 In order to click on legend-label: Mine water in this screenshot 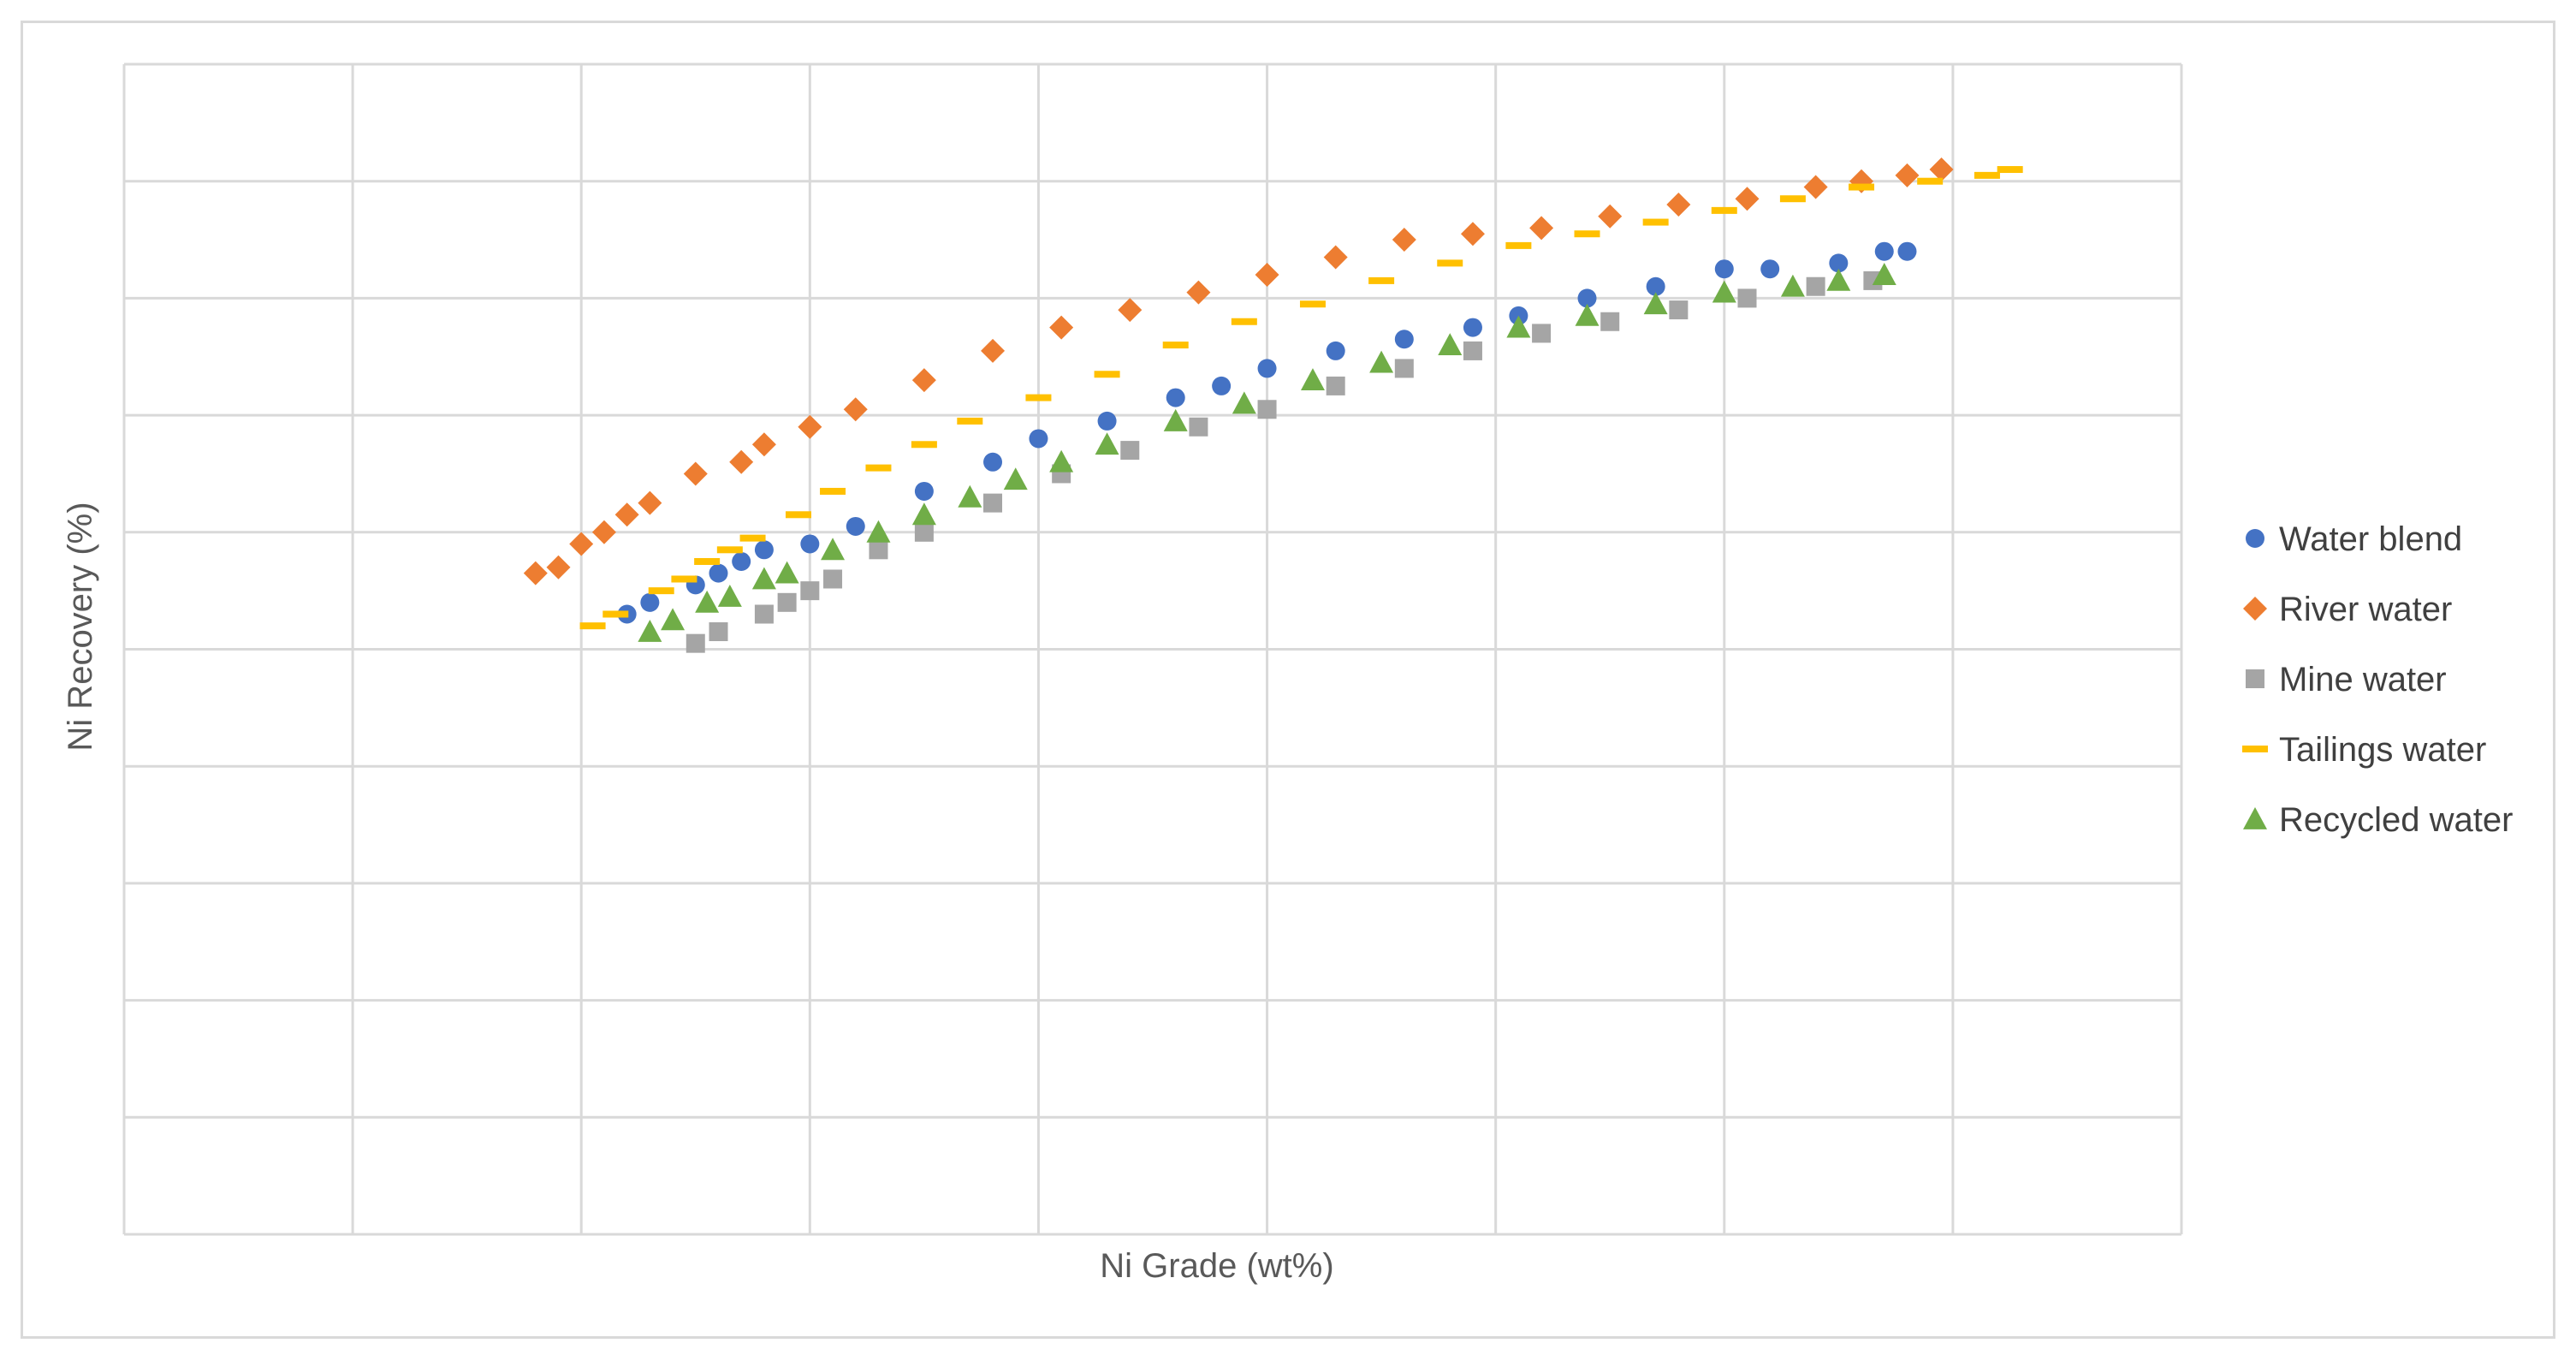, I will do `click(2363, 679)`.